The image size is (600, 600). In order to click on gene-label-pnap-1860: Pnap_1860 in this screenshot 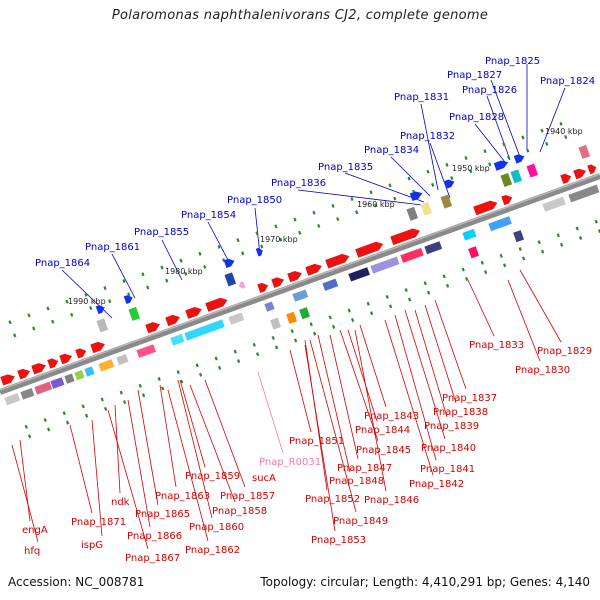, I will do `click(216, 527)`.